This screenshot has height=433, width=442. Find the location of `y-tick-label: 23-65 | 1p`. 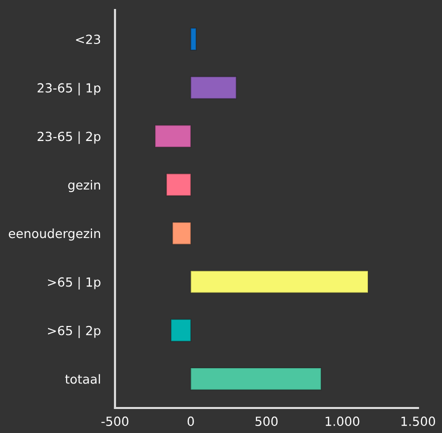

y-tick-label: 23-65 | 1p is located at coordinates (69, 89).